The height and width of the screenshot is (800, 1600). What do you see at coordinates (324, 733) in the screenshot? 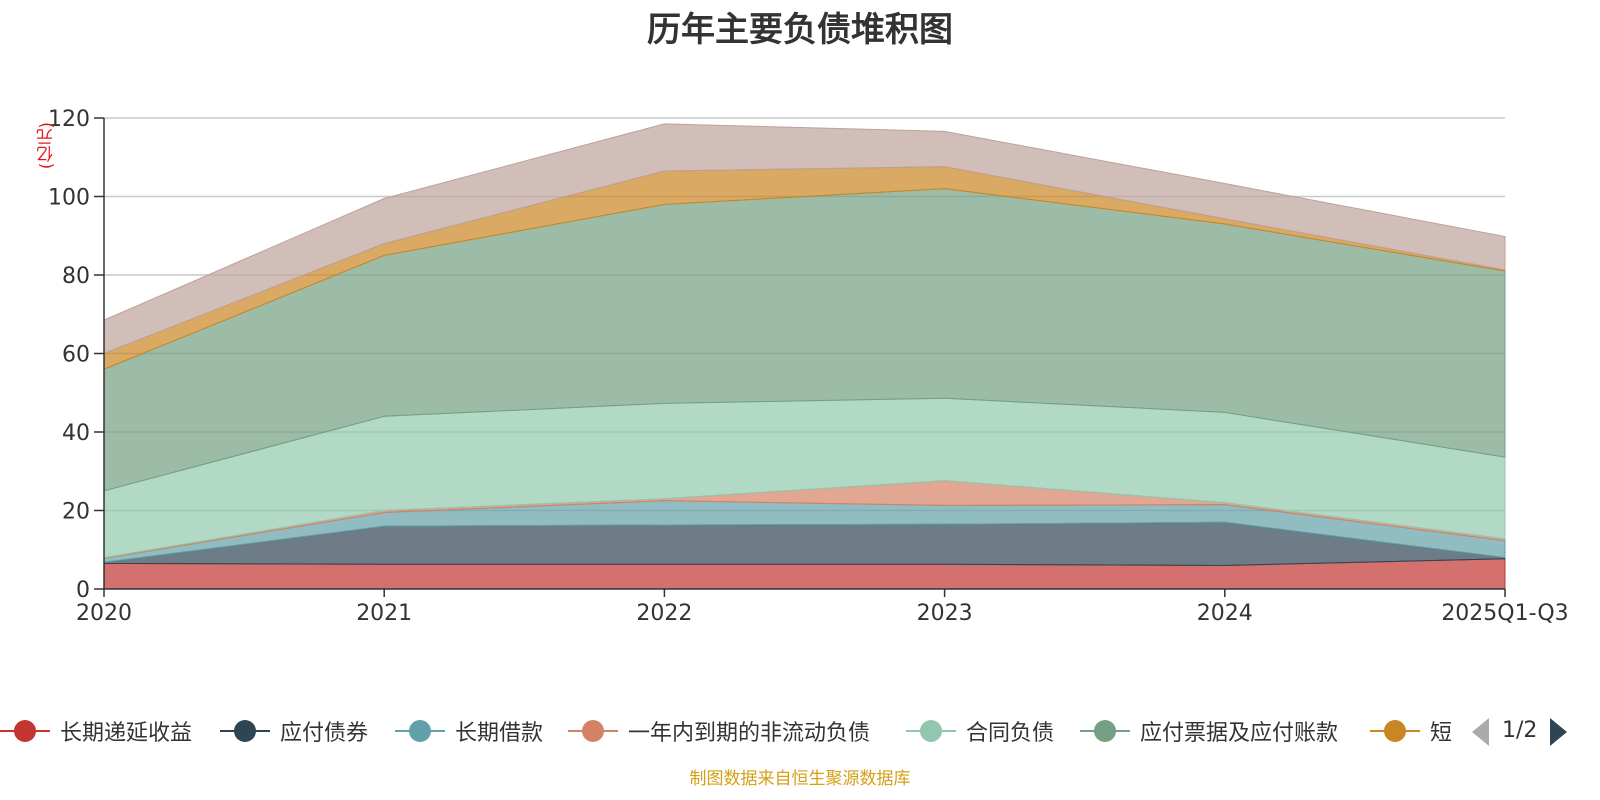
I see `legend-label: 应付债券` at bounding box center [324, 733].